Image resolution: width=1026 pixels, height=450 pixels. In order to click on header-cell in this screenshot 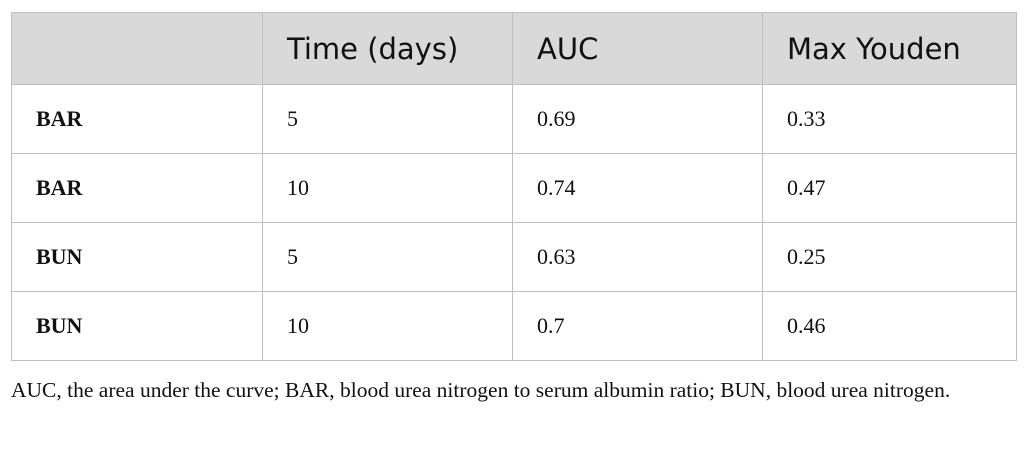, I will do `click(137, 48)`.